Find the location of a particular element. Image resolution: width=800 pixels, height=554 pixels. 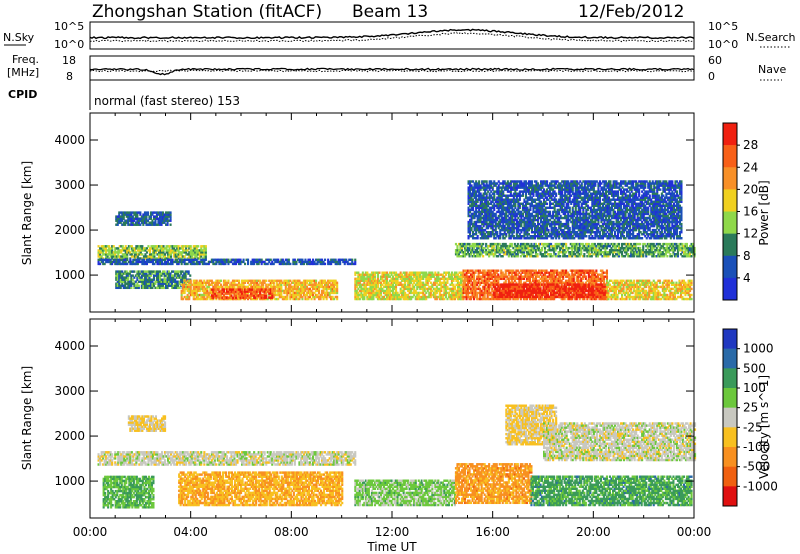

cpid-label: CPID is located at coordinates (22, 94).